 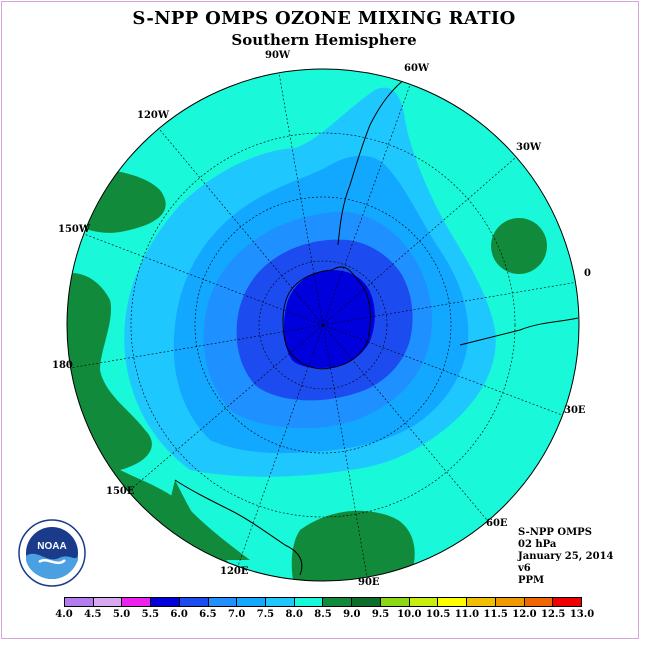 What do you see at coordinates (374, 160) in the screenshot?
I see `south-america-outline` at bounding box center [374, 160].